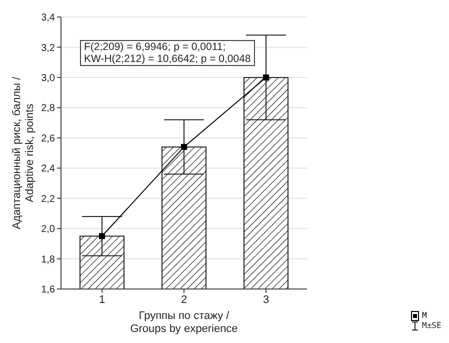 The width and height of the screenshot is (449, 343). I want to click on y-tick-label: 1,6, so click(48, 290).